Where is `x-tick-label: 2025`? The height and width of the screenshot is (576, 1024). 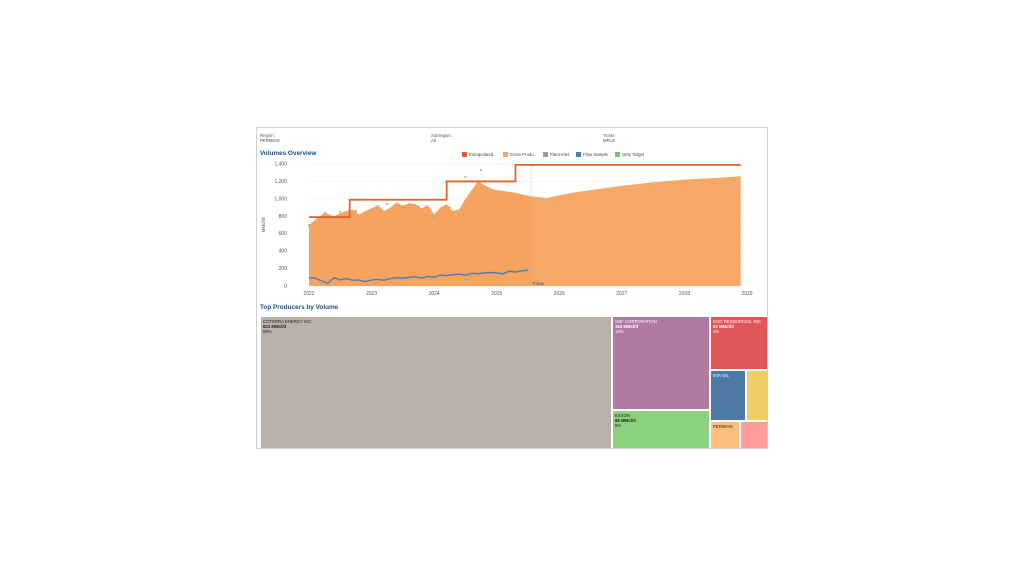 x-tick-label: 2025 is located at coordinates (496, 294).